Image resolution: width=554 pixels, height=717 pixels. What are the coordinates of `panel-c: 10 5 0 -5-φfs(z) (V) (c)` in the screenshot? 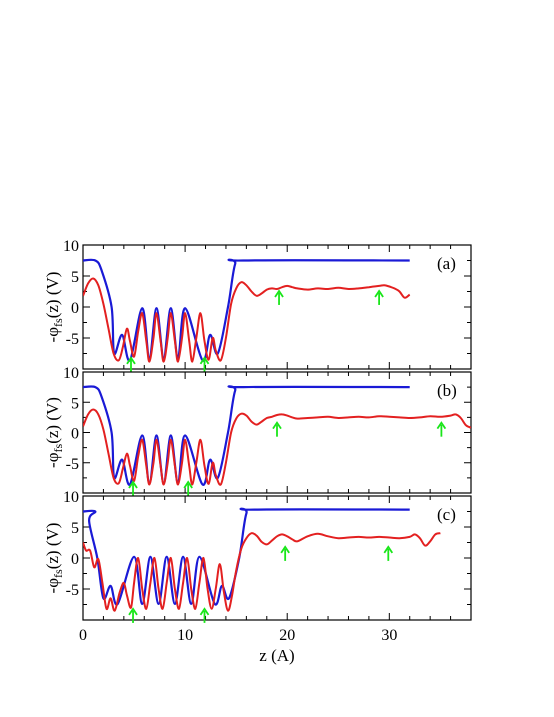 It's located at (257, 556).